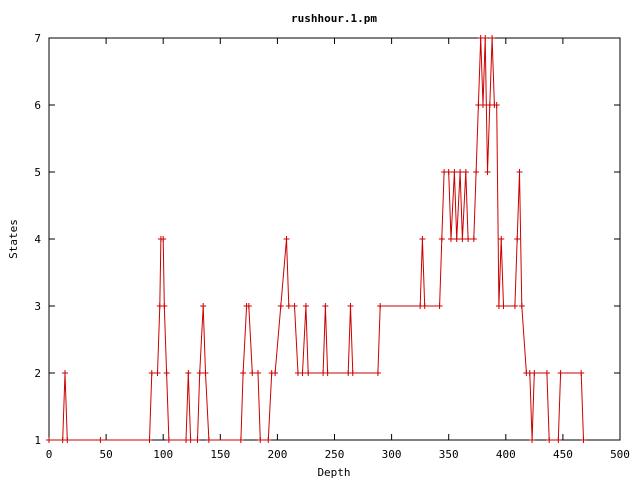  Describe the element at coordinates (163, 454) in the screenshot. I see `x-tick-label: 100` at that location.